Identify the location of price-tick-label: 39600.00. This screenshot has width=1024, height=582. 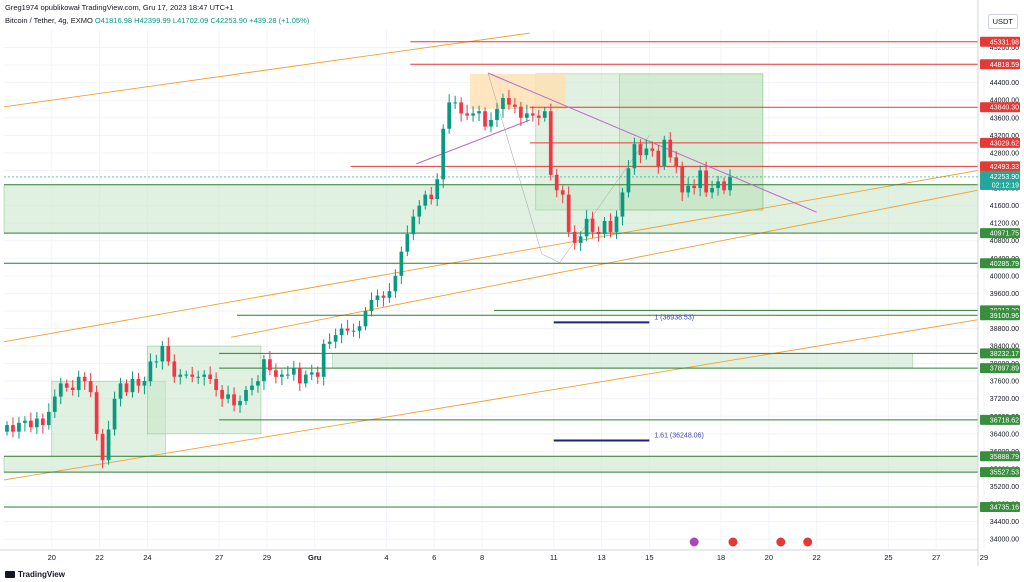
(1004, 294).